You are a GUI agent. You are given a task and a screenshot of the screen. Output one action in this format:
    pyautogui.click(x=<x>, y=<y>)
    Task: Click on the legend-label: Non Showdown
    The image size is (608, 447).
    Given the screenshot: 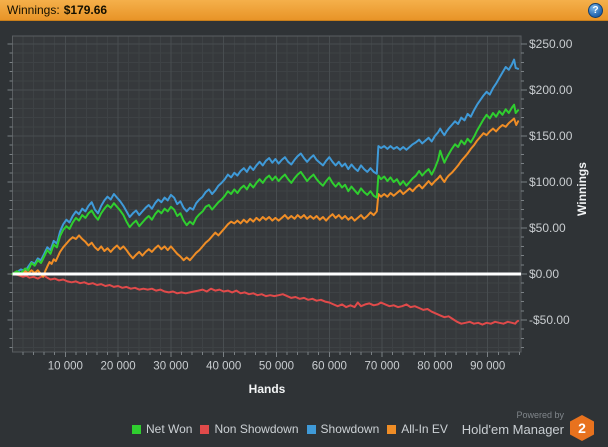 What is the action you would take?
    pyautogui.click(x=256, y=429)
    